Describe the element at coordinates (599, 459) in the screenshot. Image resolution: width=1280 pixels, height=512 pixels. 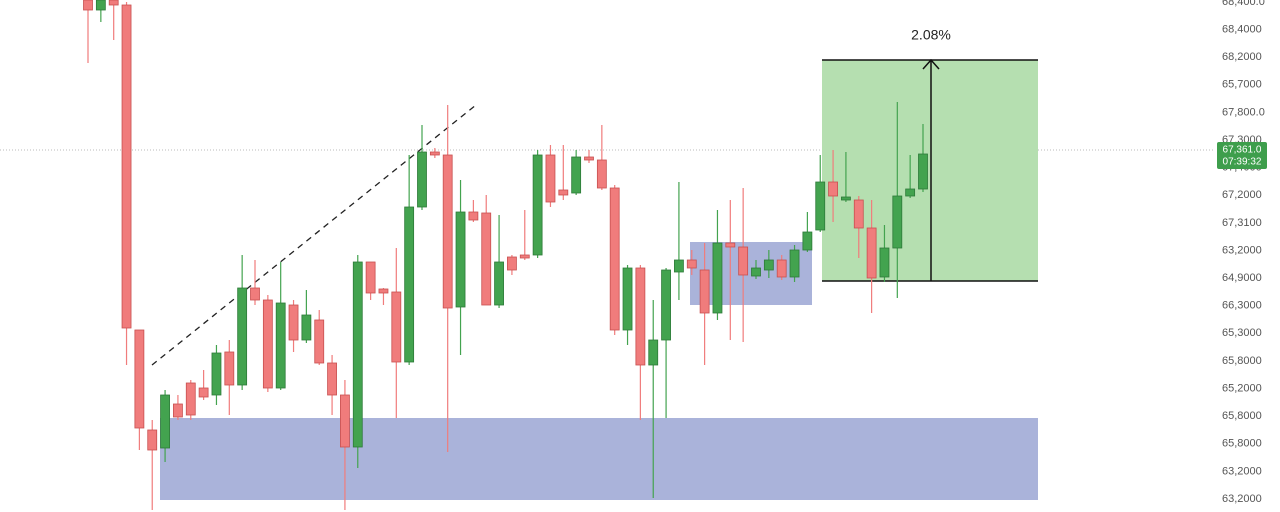
I see `demand-zone` at that location.